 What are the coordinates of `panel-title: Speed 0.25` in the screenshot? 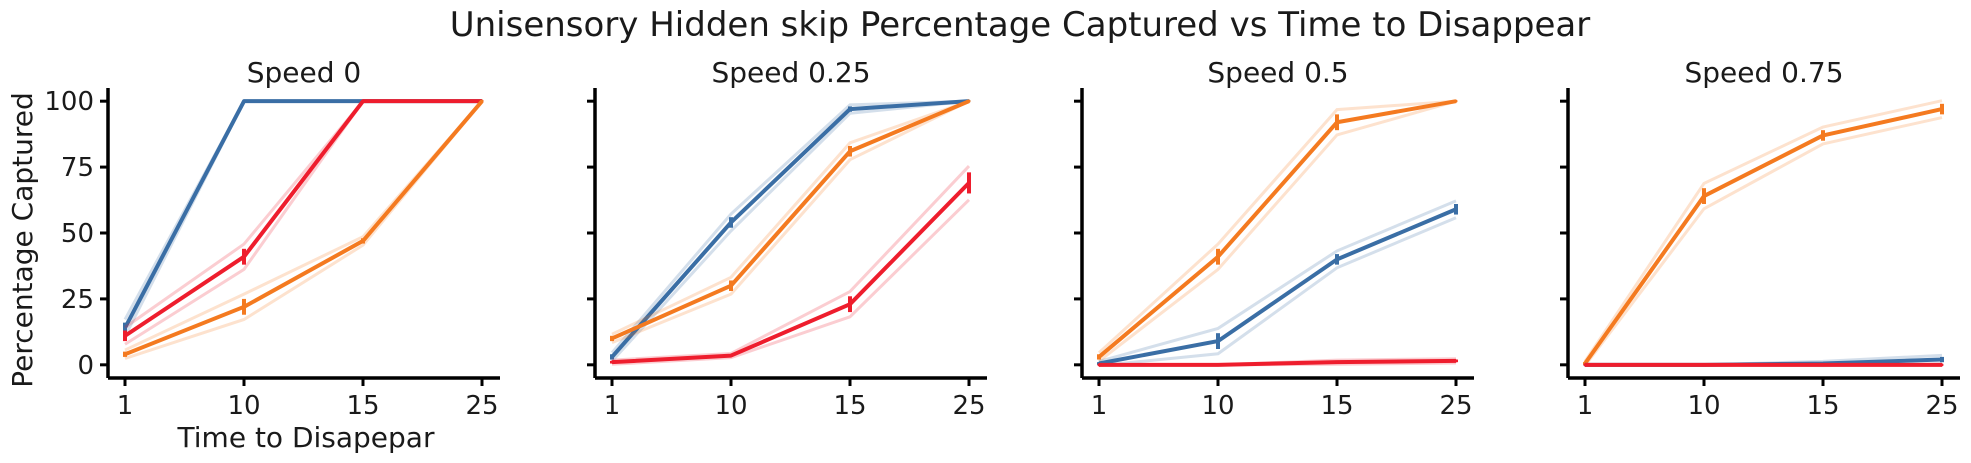 It's located at (790, 72).